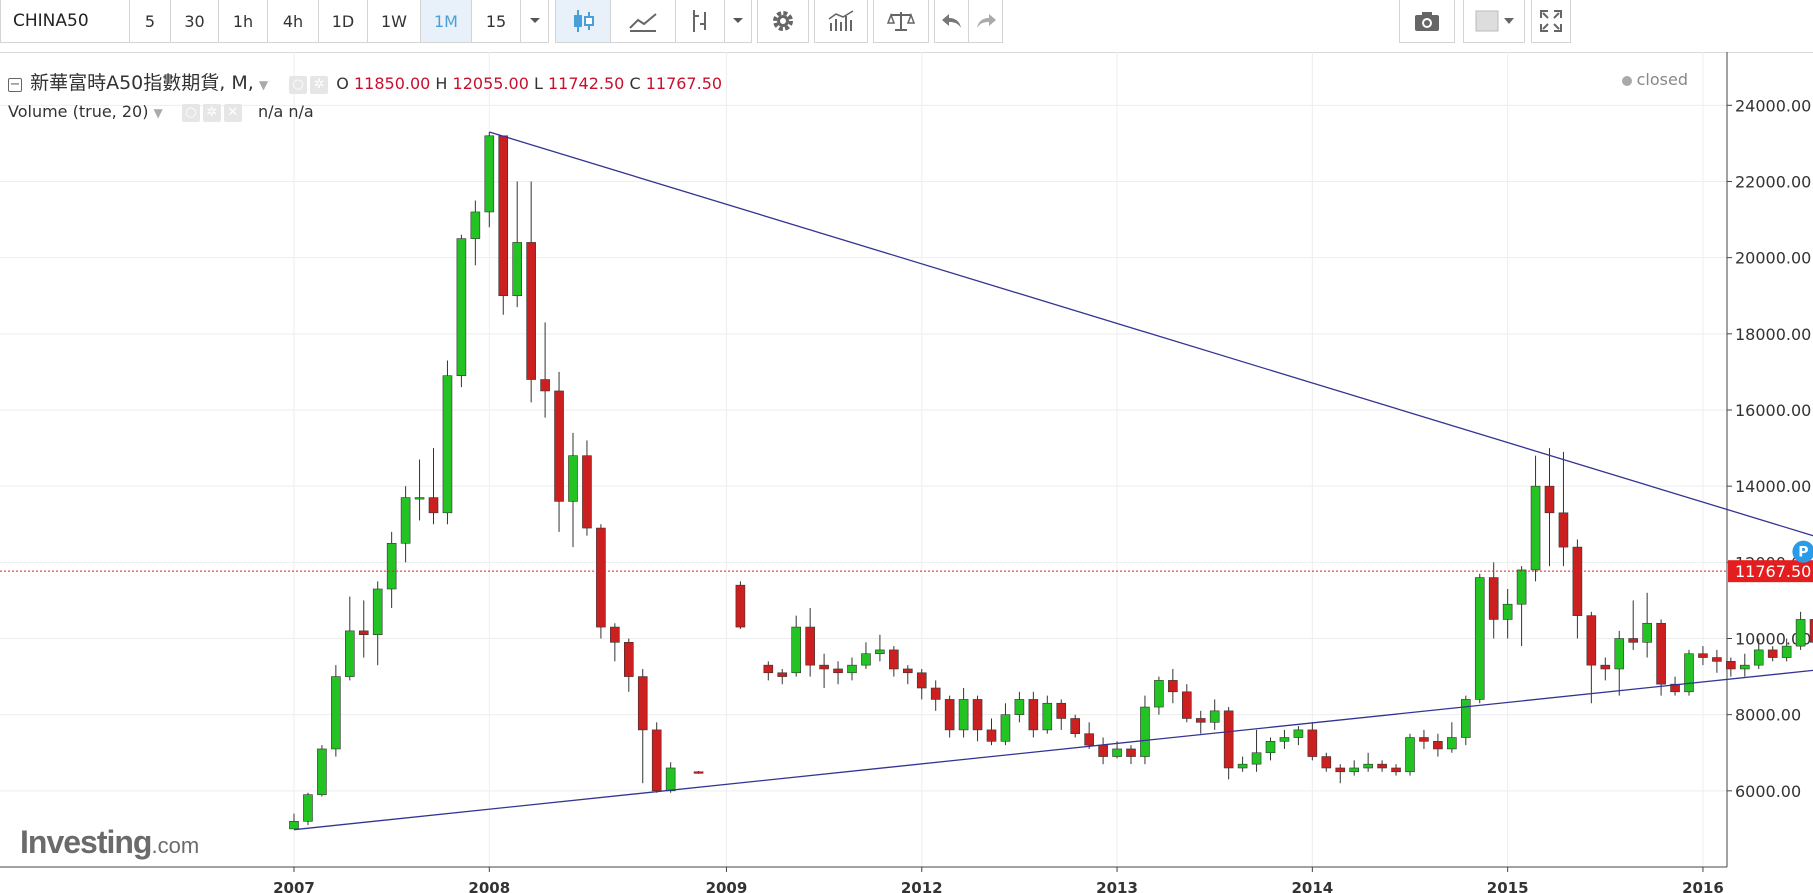  I want to click on symbol-field: CHINA50, so click(65, 21).